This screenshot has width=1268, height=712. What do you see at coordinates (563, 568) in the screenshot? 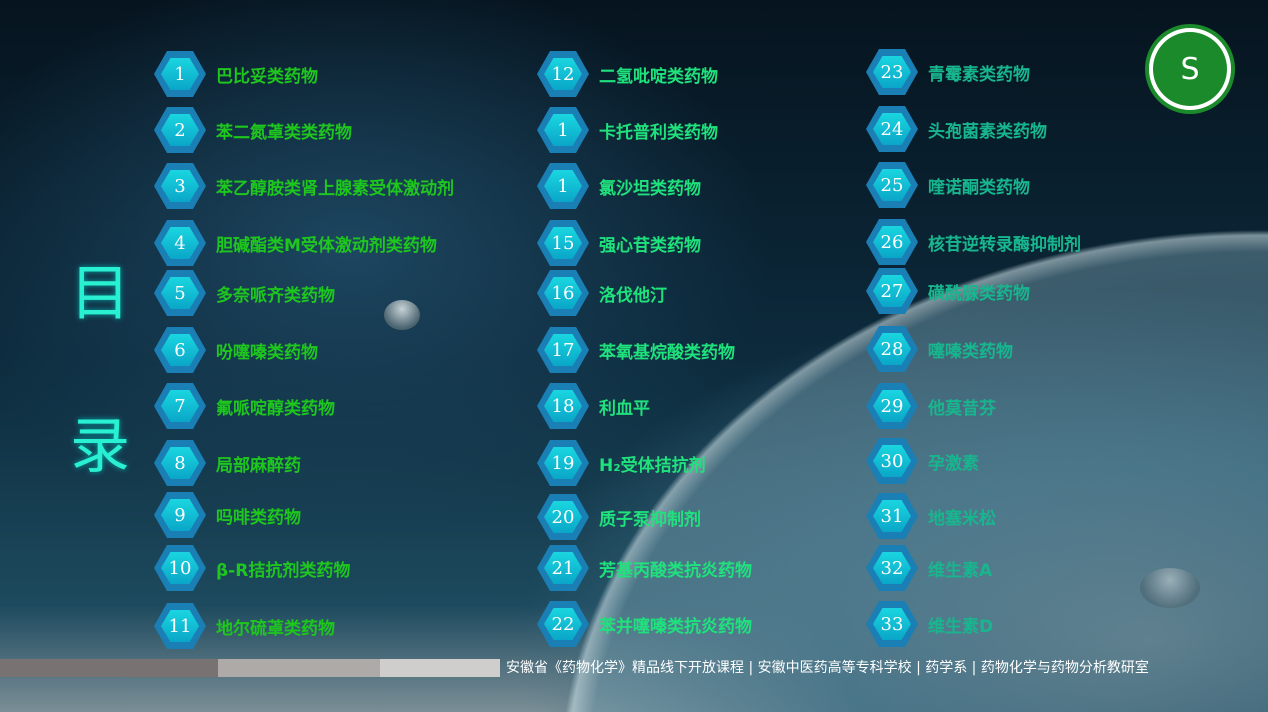
I see `item-number: 21` at bounding box center [563, 568].